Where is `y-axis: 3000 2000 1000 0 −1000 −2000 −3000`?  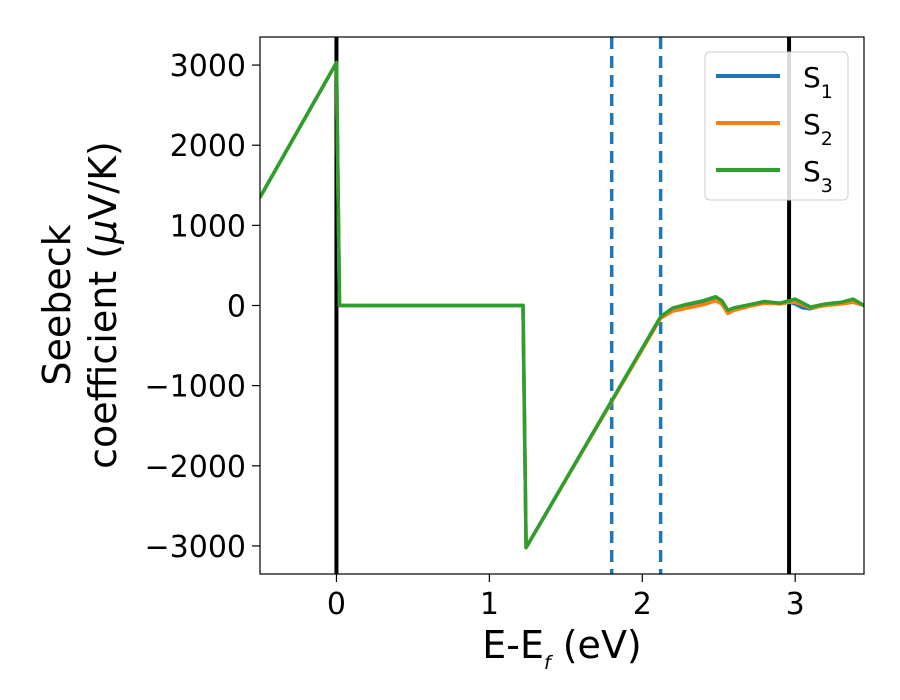
y-axis: 3000 2000 1000 0 −1000 −2000 −3000 is located at coordinates (202, 307).